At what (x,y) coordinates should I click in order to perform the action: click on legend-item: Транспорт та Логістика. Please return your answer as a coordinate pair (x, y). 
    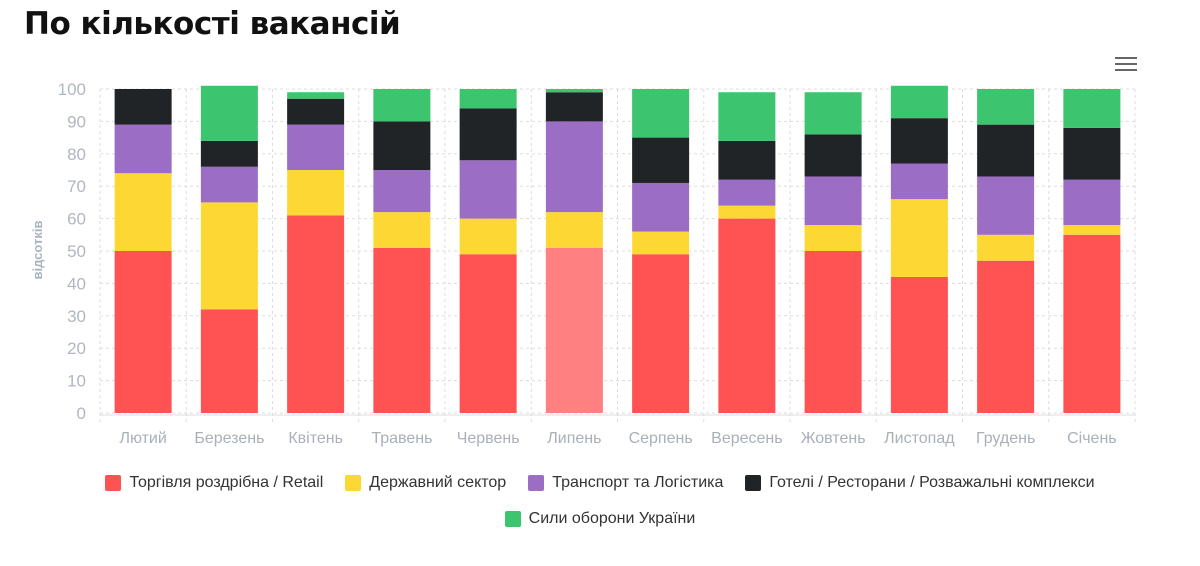
    Looking at the image, I should click on (625, 483).